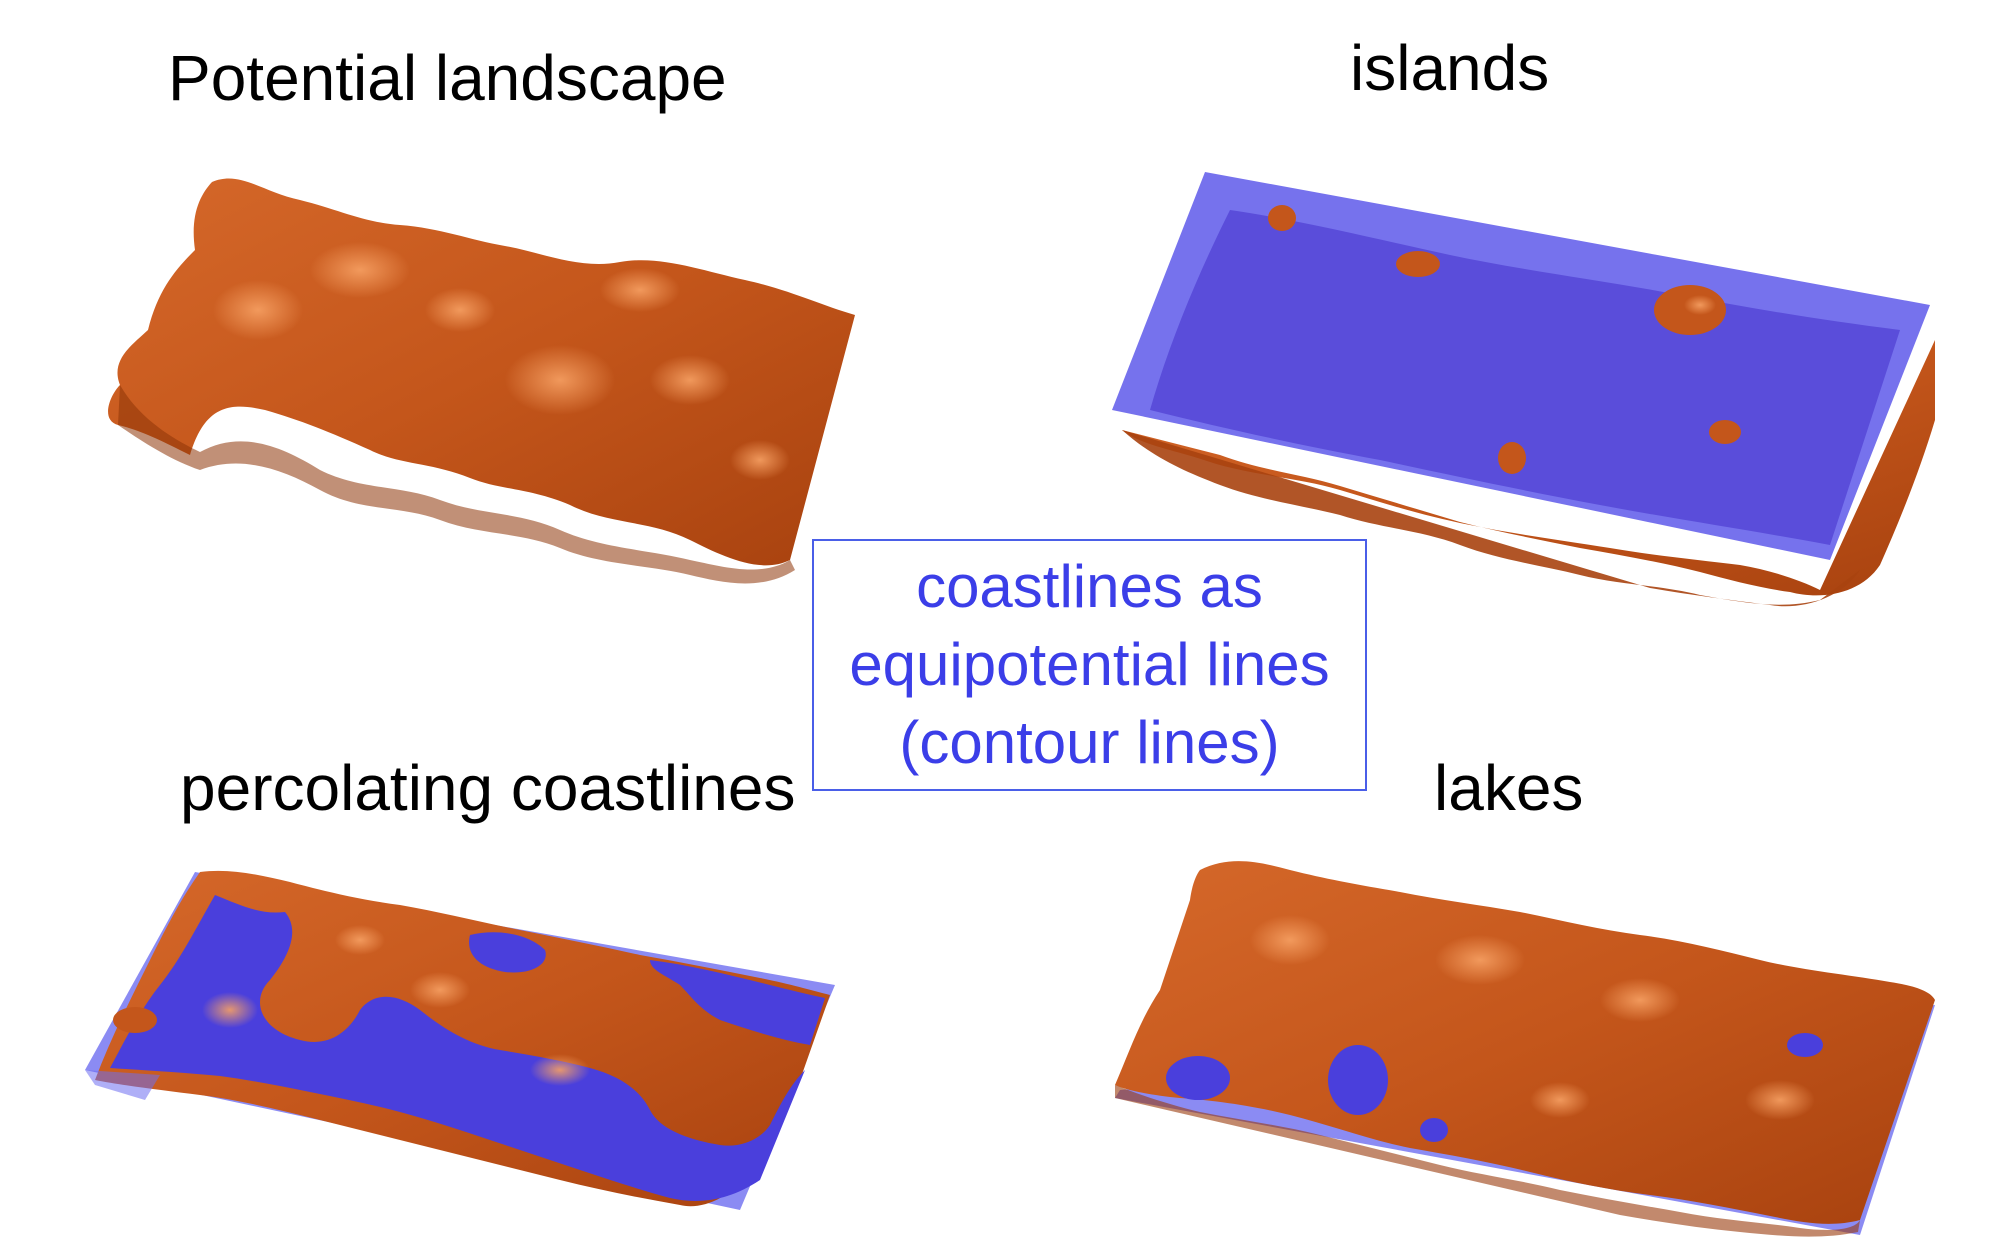 This screenshot has width=2014, height=1256. I want to click on callout-line-2: equipotential lines, so click(1089, 664).